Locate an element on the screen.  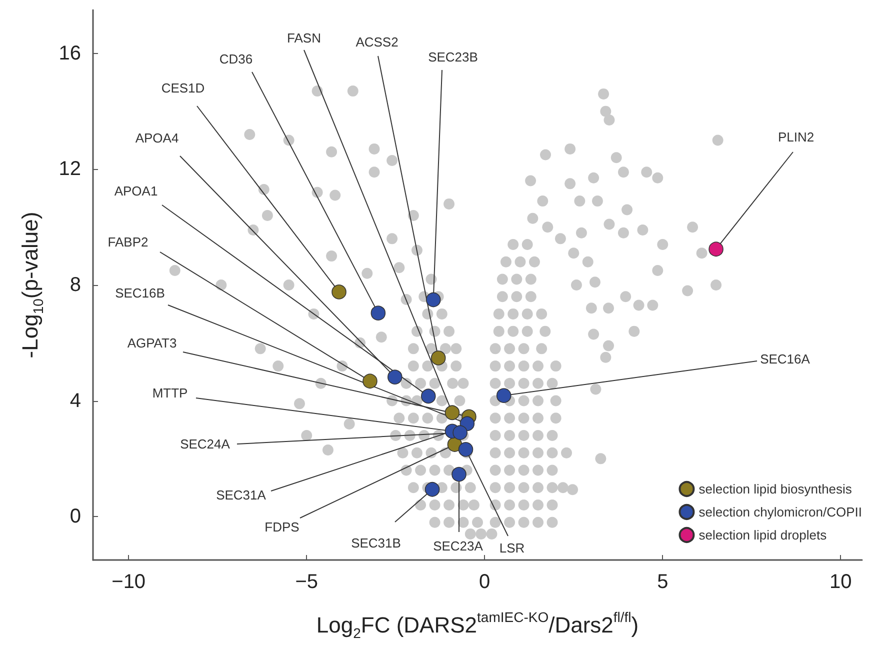
x-tick-label: 5 is located at coordinates (662, 582).